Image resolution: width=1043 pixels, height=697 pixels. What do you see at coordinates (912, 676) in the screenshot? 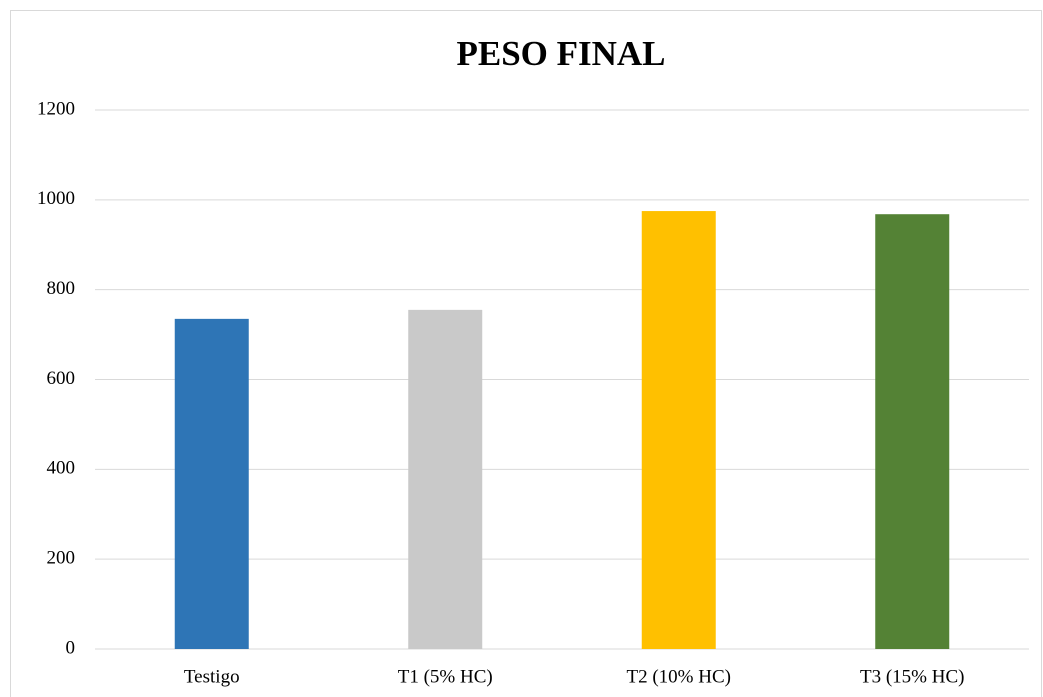
I see `x-tick-label: T3 (15% HC)` at bounding box center [912, 676].